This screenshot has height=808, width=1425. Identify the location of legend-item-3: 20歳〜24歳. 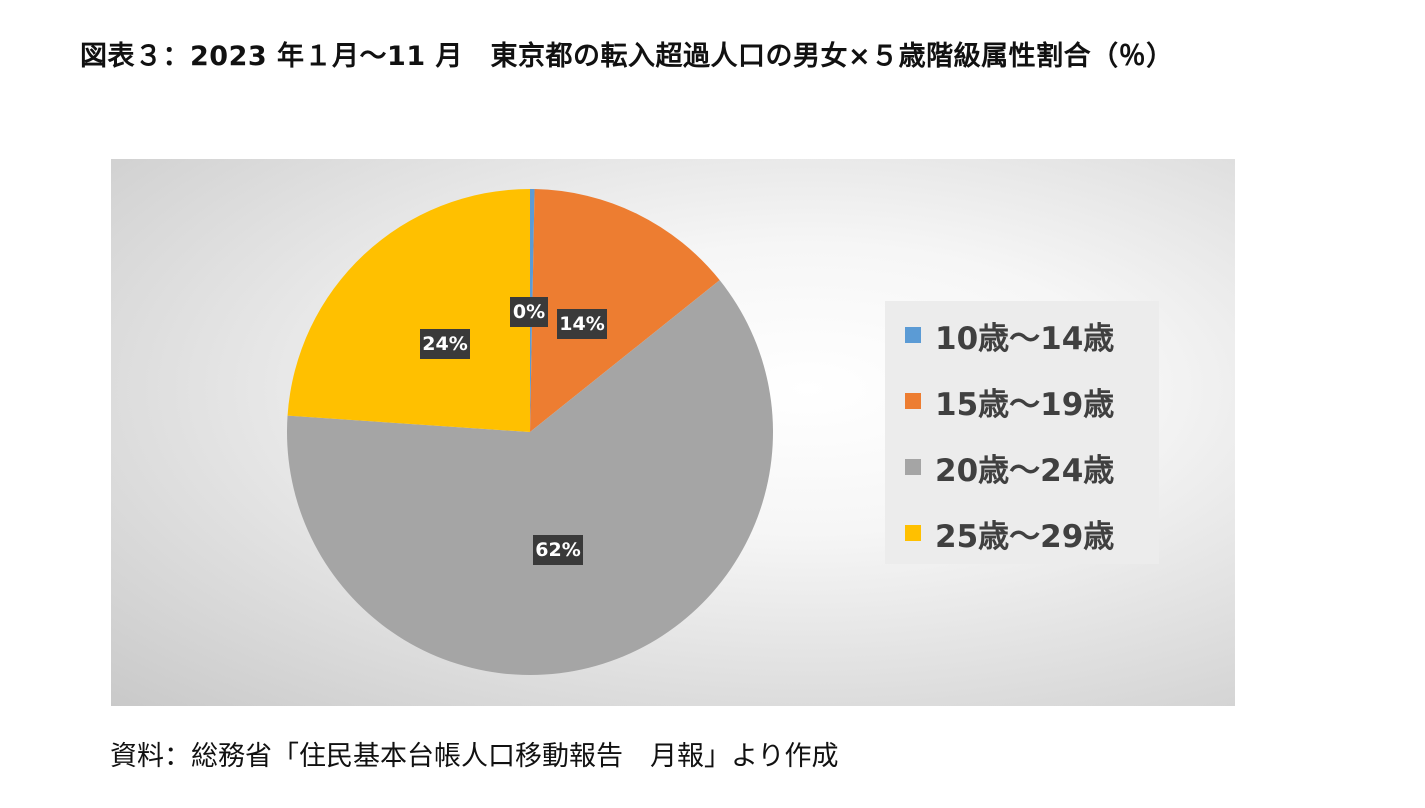
(1010, 468).